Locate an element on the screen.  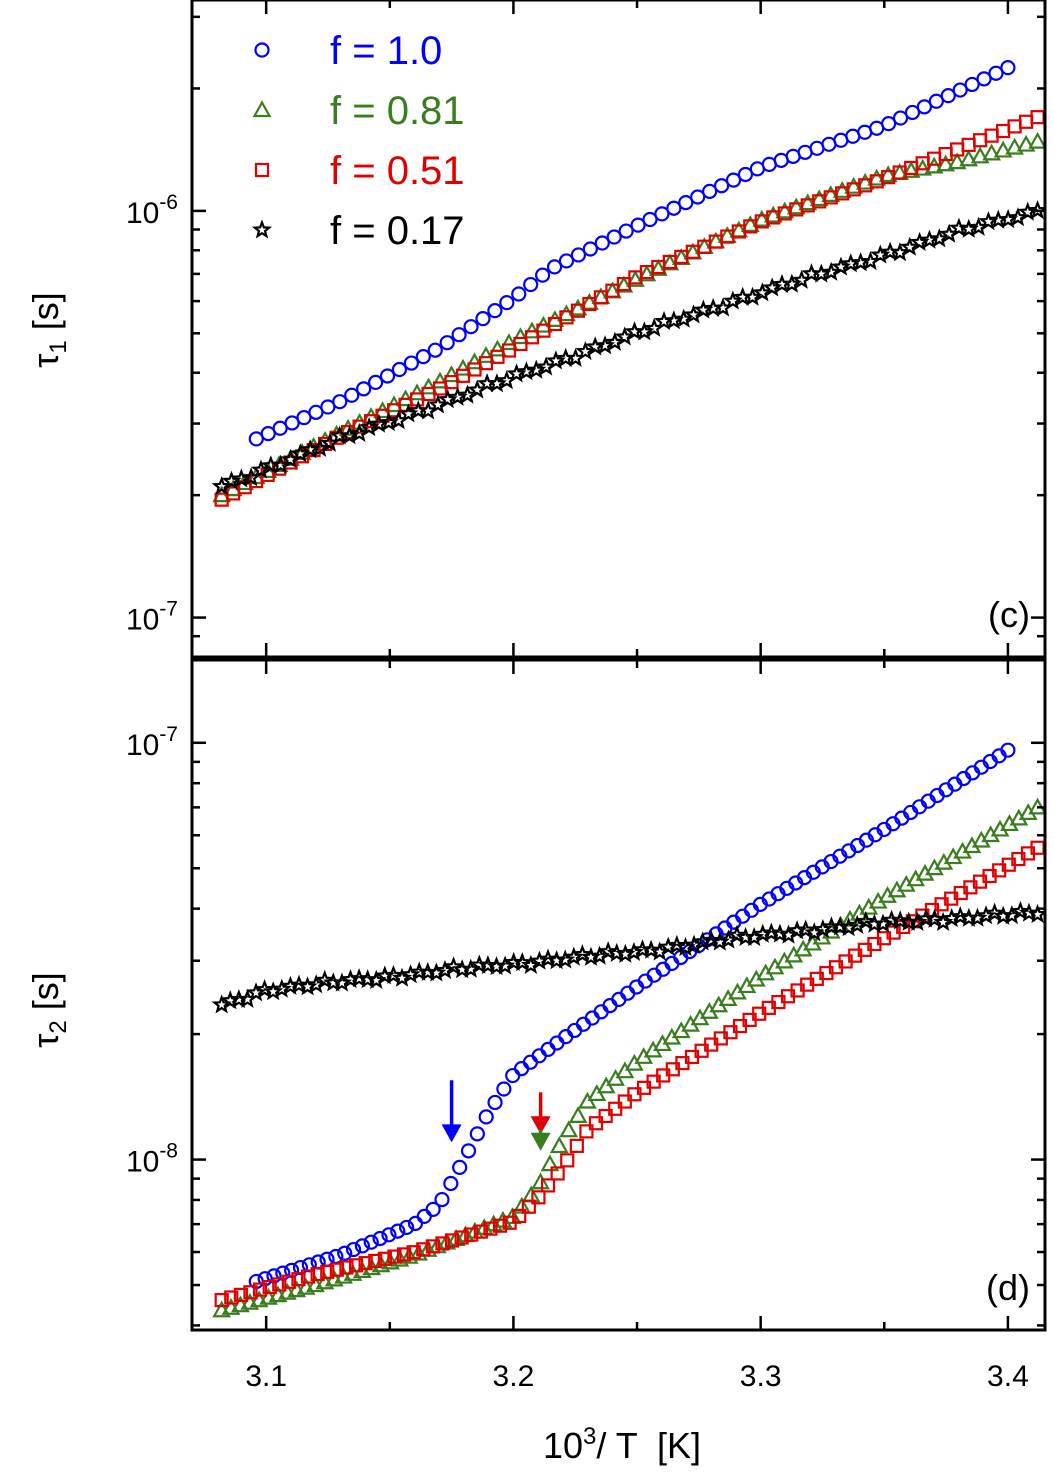
y-axis-title-d-unit: [s] is located at coordinates (45, 991).